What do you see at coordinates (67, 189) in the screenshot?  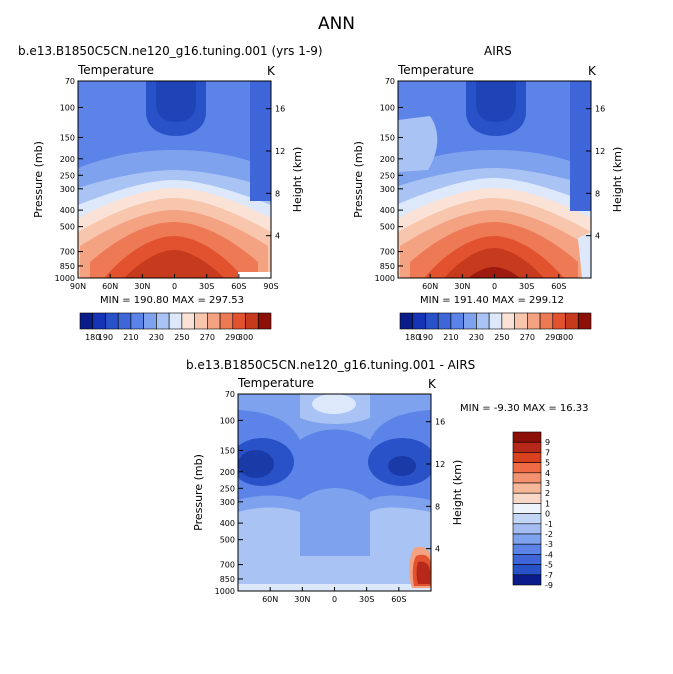 I see `y-tick-label: 300` at bounding box center [67, 189].